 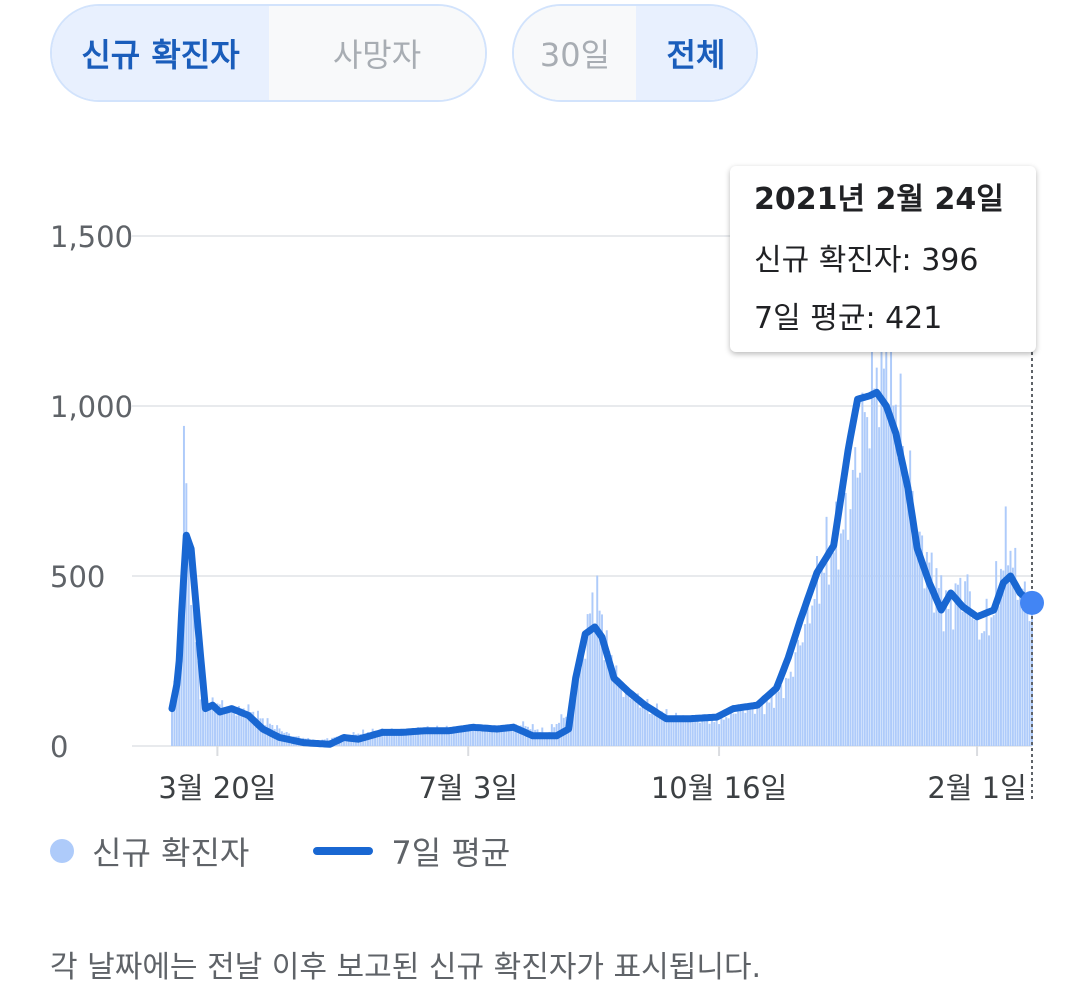 I want to click on legend-line-swatch, so click(x=343, y=851).